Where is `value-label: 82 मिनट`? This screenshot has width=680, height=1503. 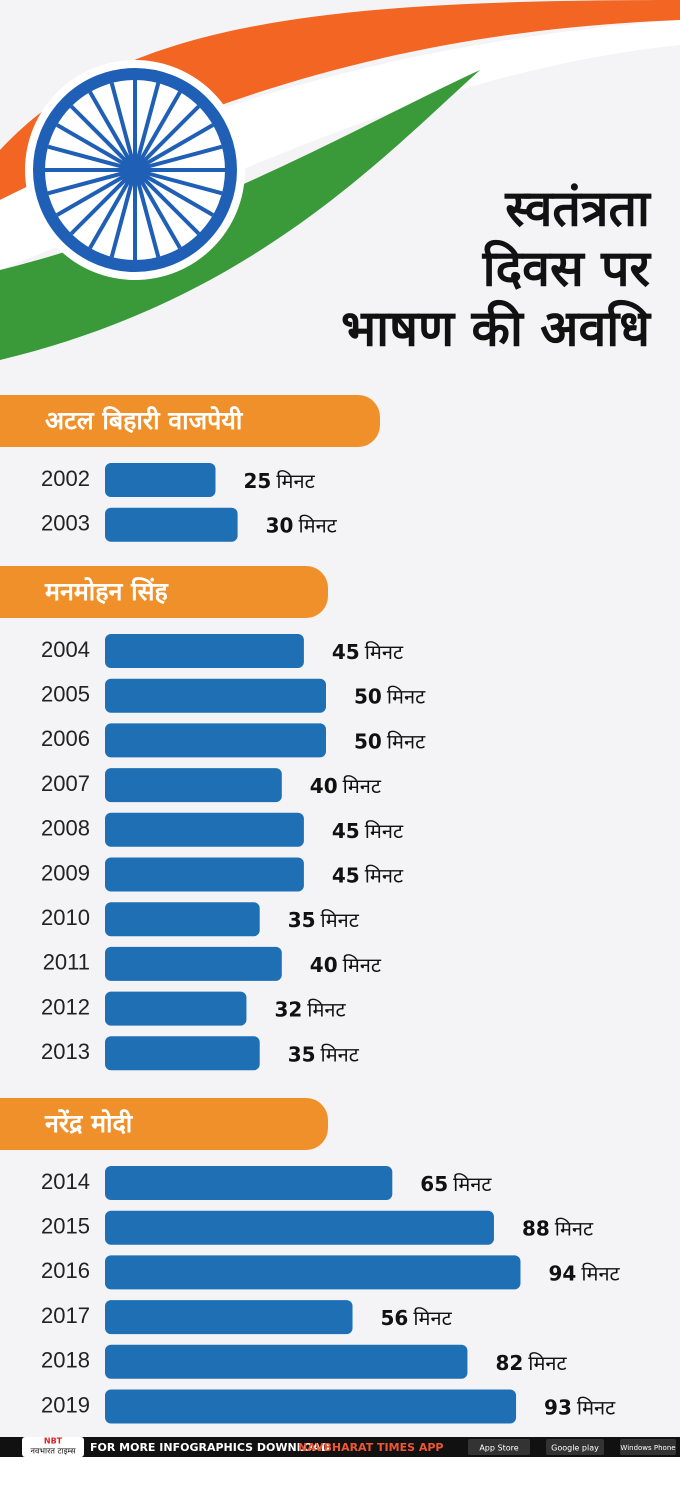
value-label: 82 मिनट is located at coordinates (531, 1362).